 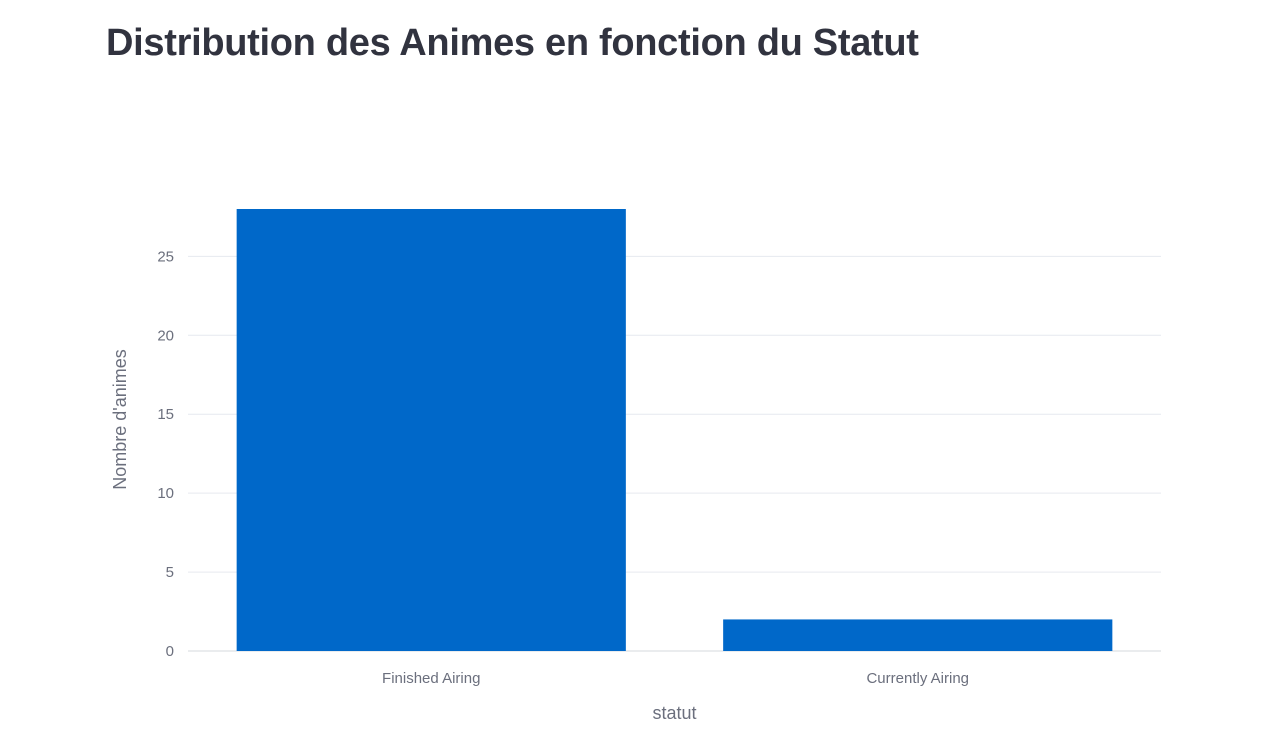 I want to click on x-axis-title: statut, so click(x=674, y=713).